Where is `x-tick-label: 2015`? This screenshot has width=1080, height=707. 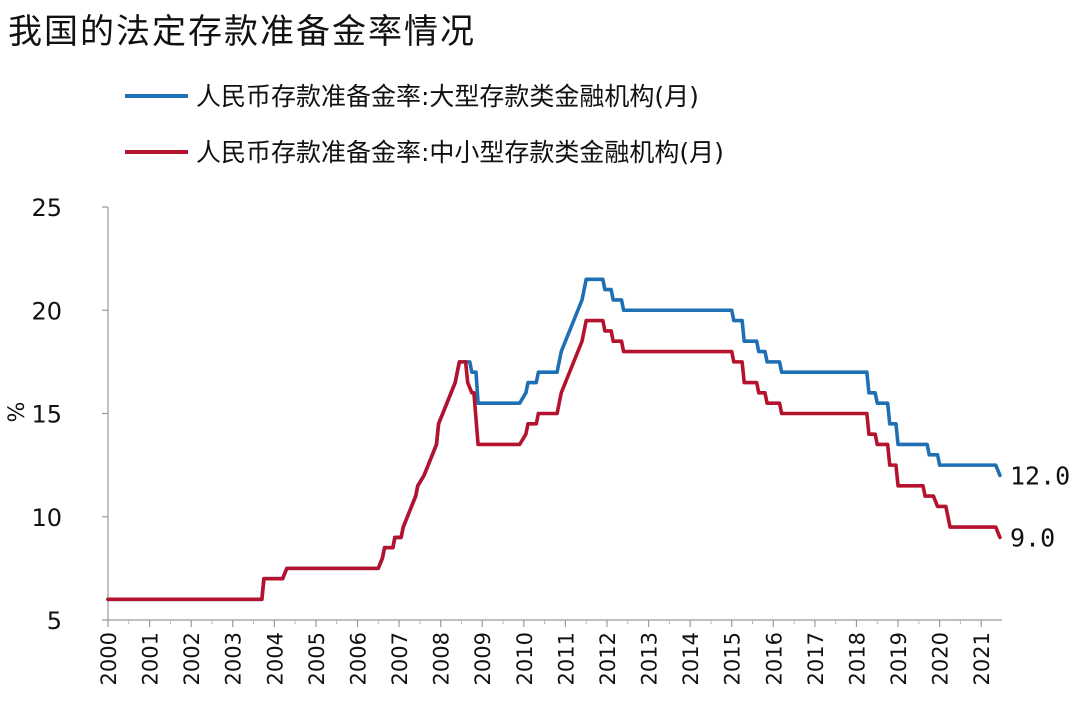
x-tick-label: 2015 is located at coordinates (733, 658).